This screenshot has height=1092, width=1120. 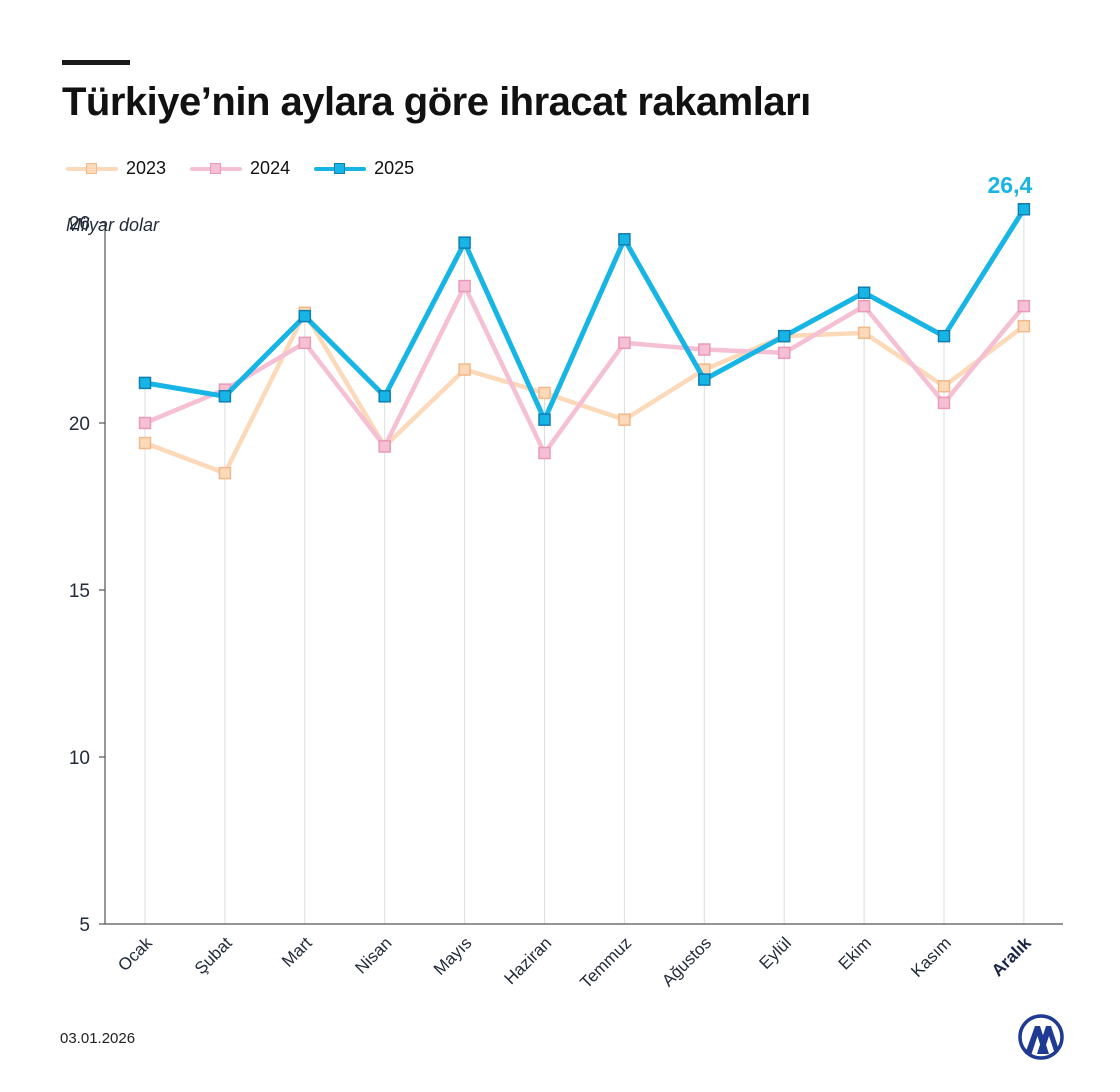 What do you see at coordinates (605, 962) in the screenshot?
I see `x-tick-label-6: Temmuz` at bounding box center [605, 962].